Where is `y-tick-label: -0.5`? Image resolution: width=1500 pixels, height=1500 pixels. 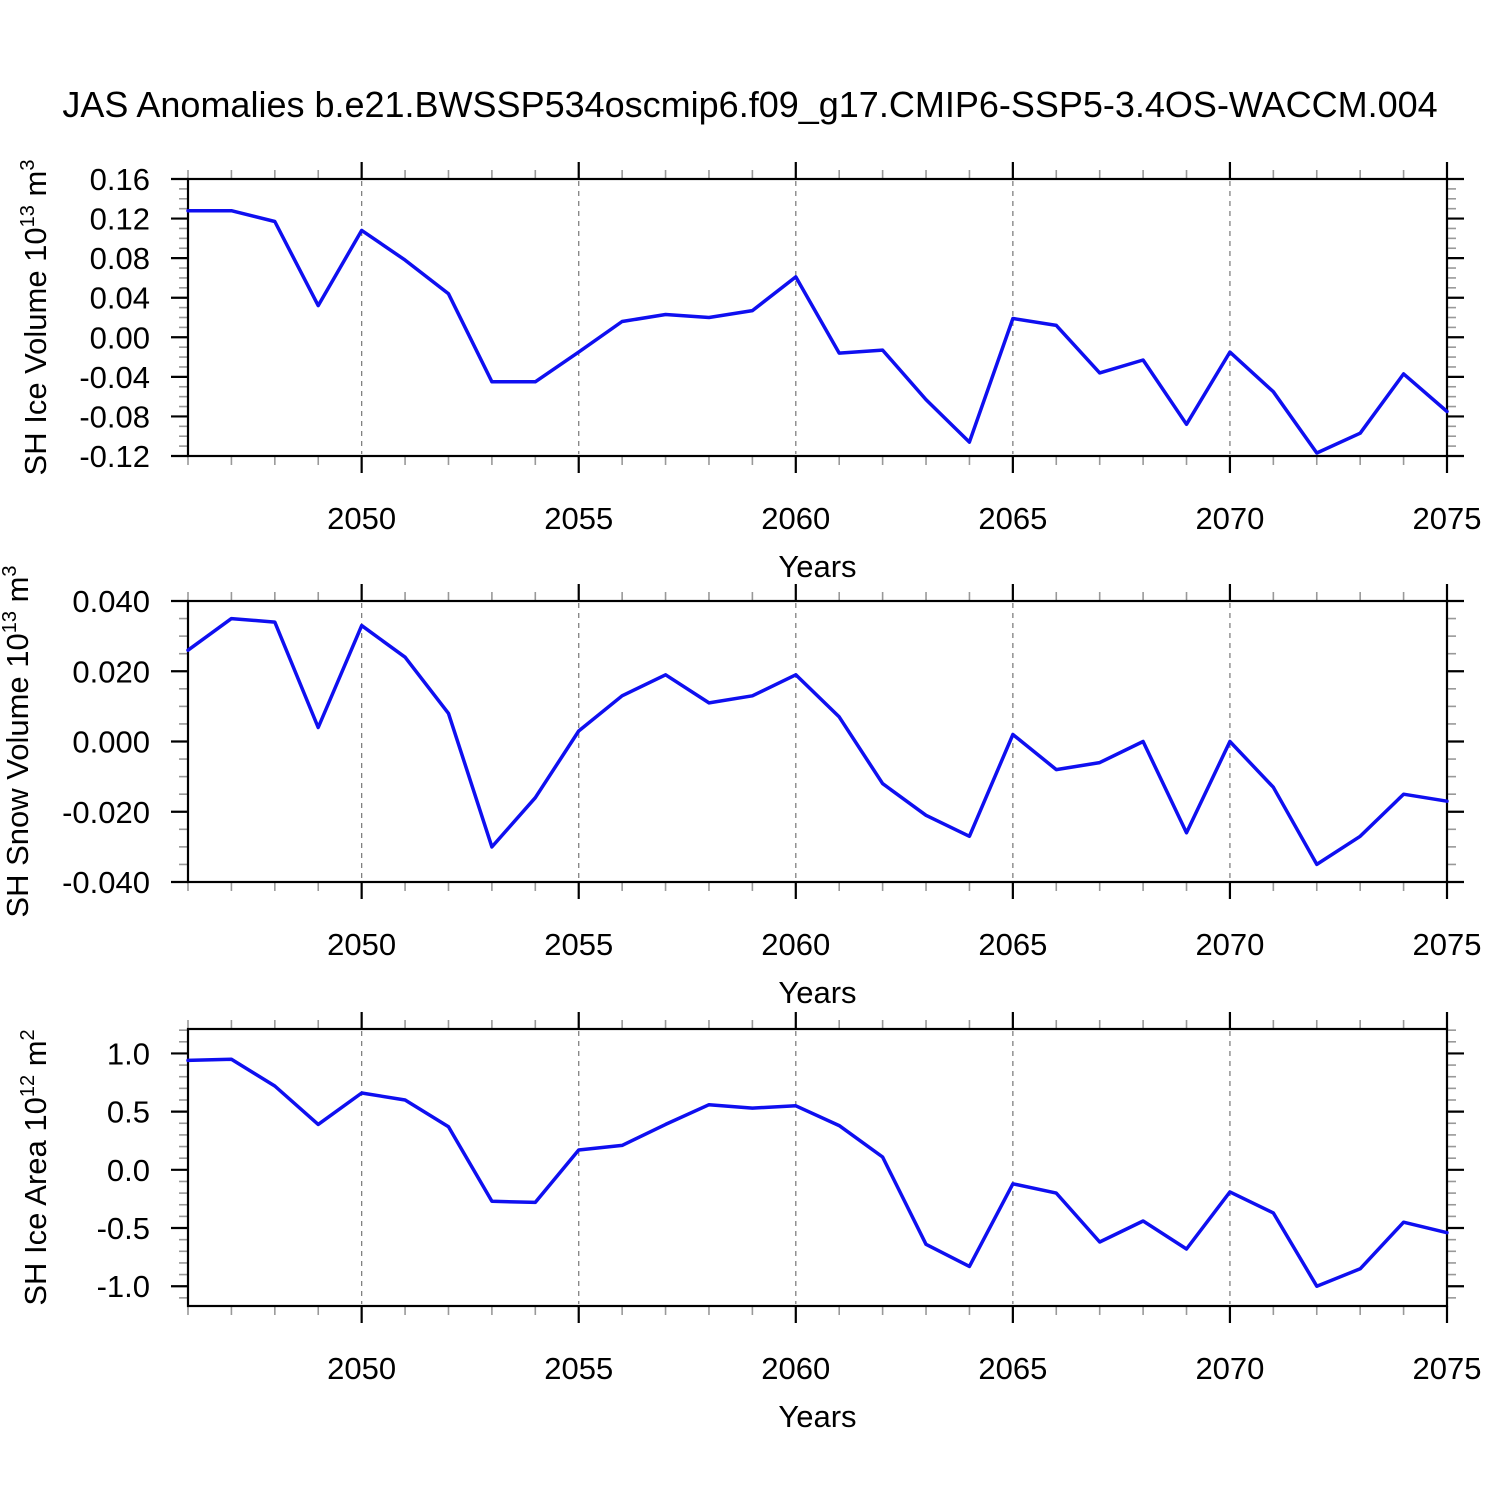
y-tick-label: -0.5 is located at coordinates (123, 1228).